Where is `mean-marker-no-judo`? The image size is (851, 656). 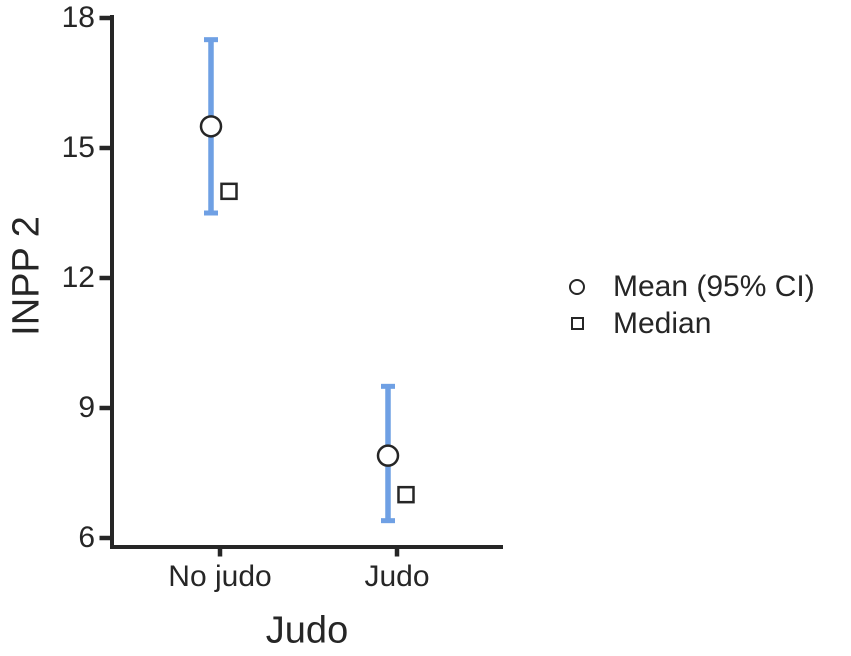
mean-marker-no-judo is located at coordinates (211, 126).